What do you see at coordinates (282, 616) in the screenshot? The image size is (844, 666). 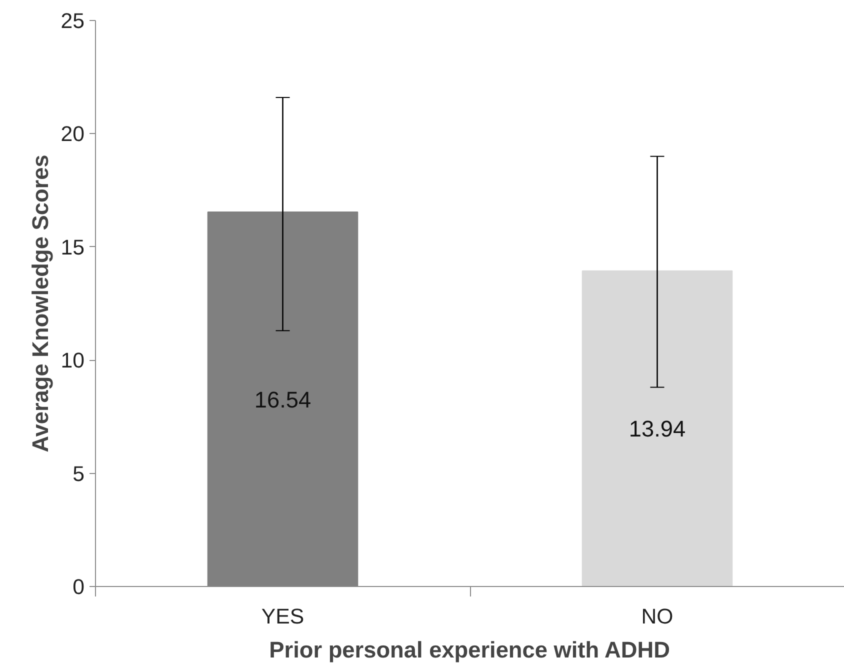 I see `x-tick-label: YES` at bounding box center [282, 616].